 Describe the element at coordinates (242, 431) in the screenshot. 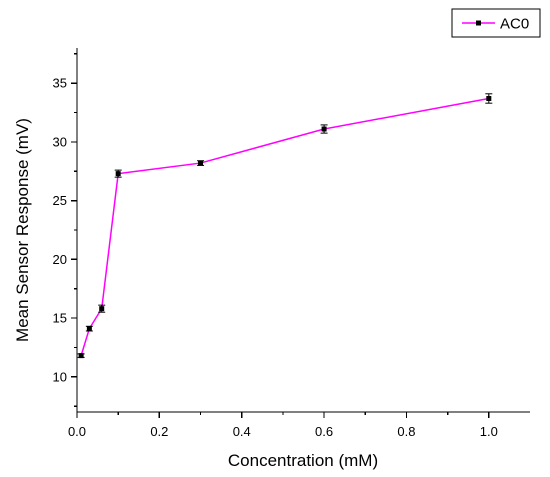

I see `x-tick-label: 0.4` at that location.